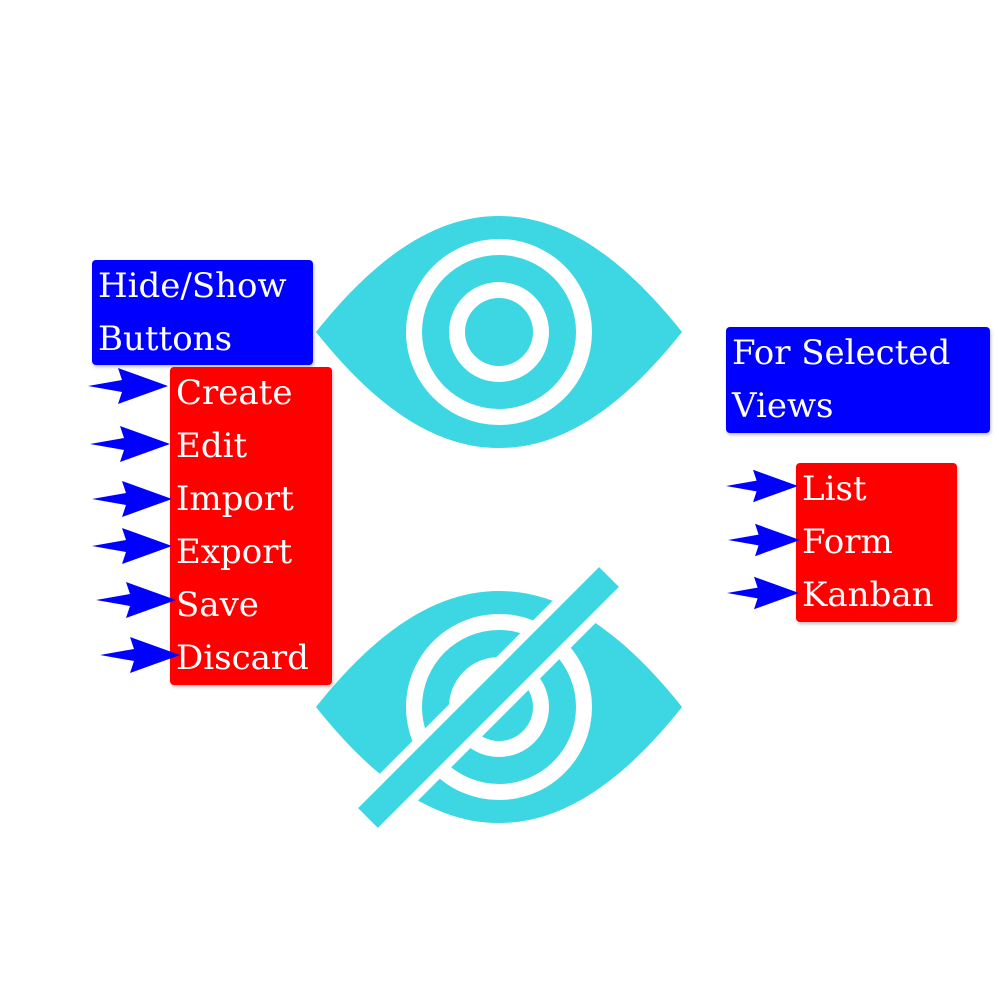  What do you see at coordinates (841, 353) in the screenshot?
I see `title-line: For Selected` at bounding box center [841, 353].